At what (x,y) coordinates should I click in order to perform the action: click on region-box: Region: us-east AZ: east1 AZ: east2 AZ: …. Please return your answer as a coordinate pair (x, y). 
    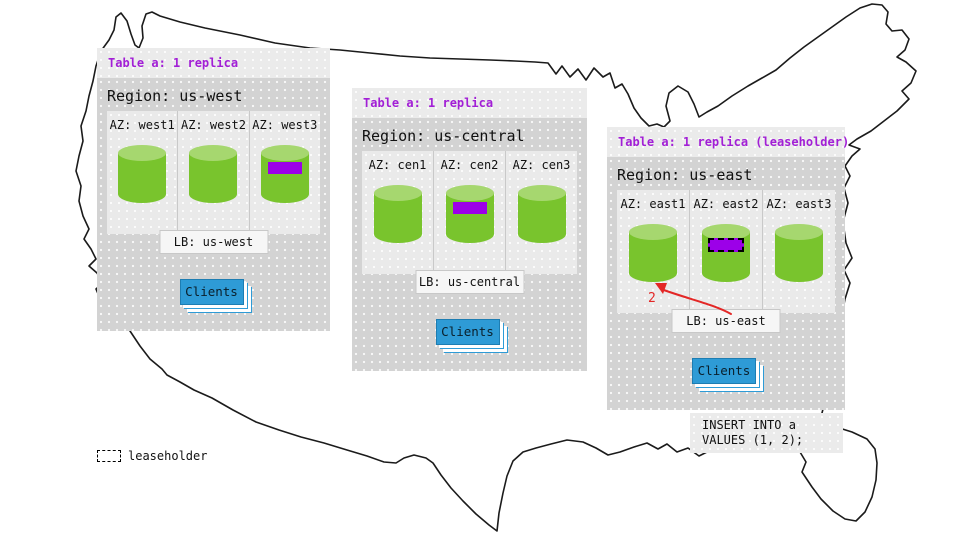
    Looking at the image, I should click on (726, 283).